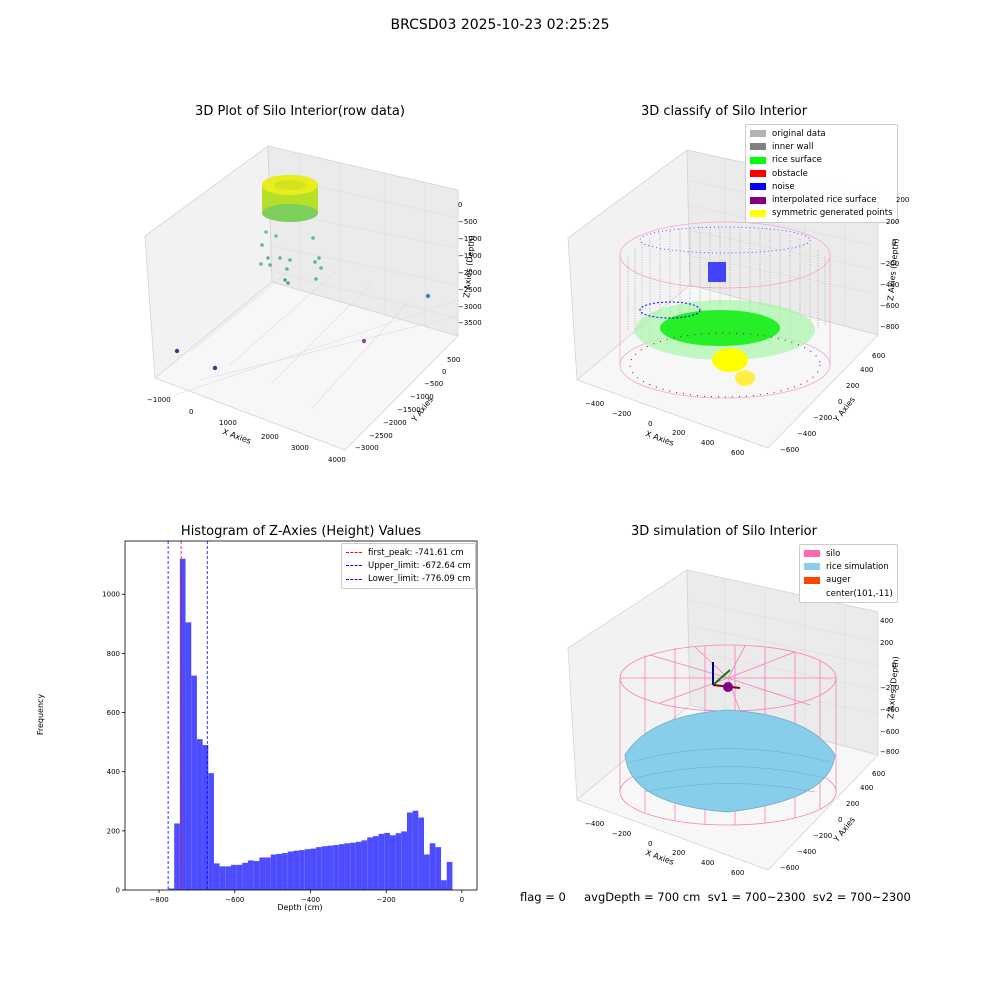  I want to click on x-tick-label: −800, so click(158, 900).